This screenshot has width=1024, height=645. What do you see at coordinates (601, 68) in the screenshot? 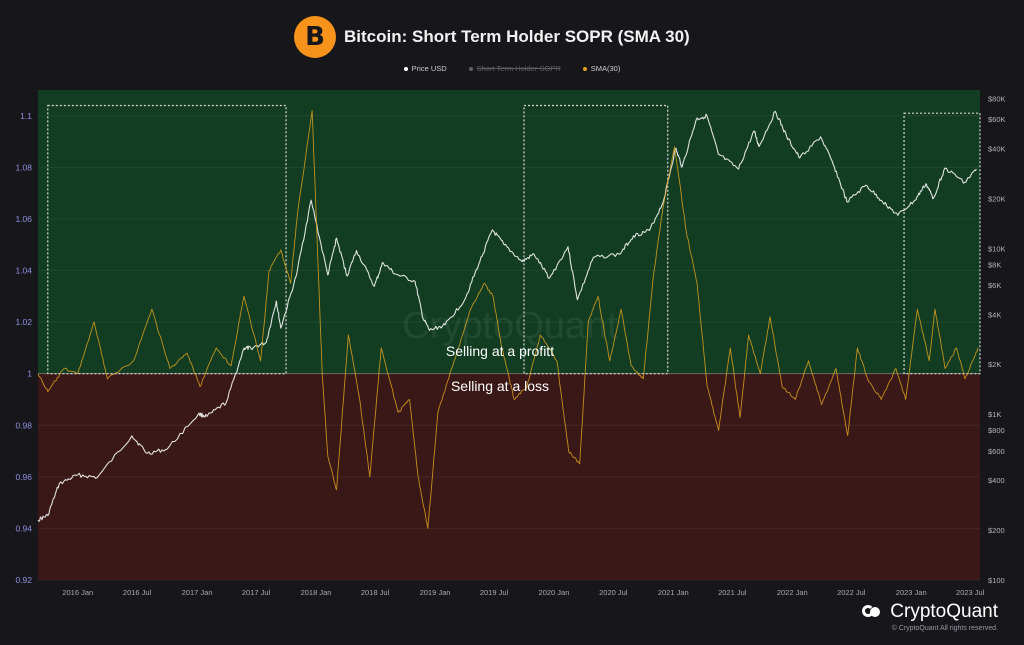
I see `legend-item-sma: SMA(30)` at bounding box center [601, 68].